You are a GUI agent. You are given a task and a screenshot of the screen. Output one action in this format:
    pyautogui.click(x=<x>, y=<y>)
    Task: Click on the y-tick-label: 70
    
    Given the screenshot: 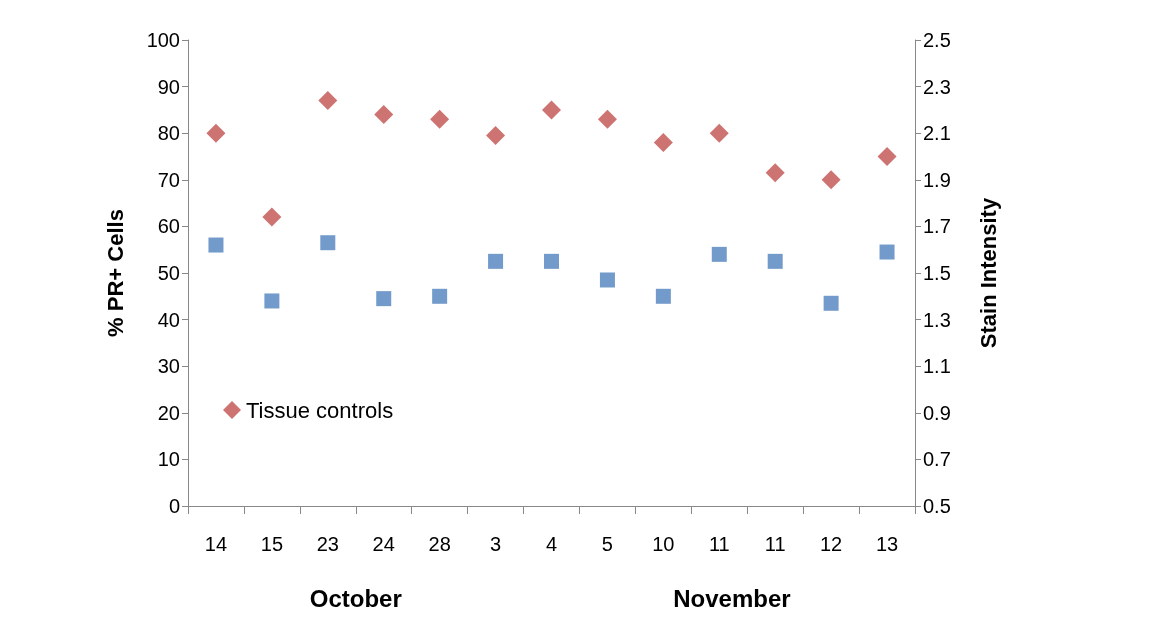 What is the action you would take?
    pyautogui.click(x=168, y=179)
    